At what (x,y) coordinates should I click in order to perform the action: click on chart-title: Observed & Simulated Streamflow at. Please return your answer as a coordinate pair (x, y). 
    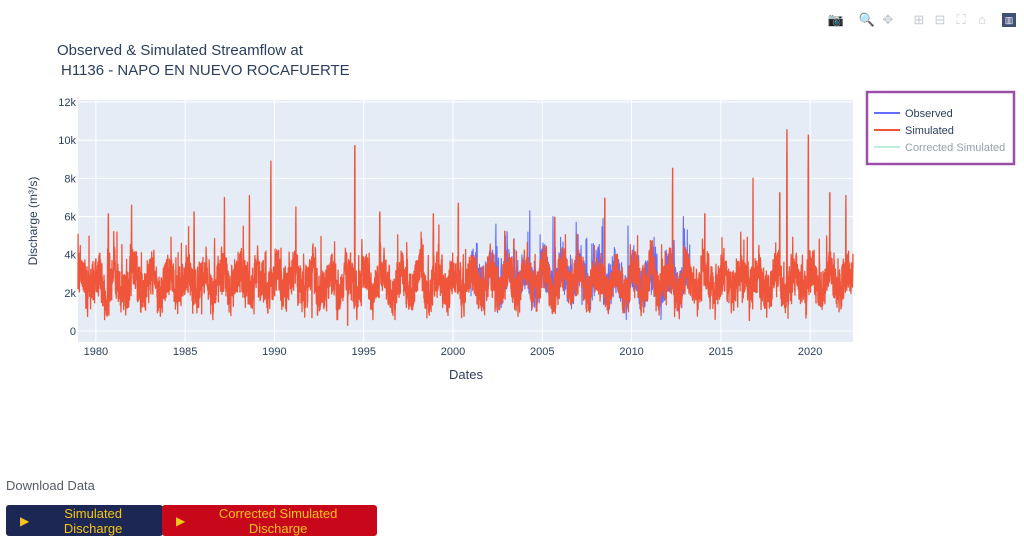
    Looking at the image, I should click on (180, 50).